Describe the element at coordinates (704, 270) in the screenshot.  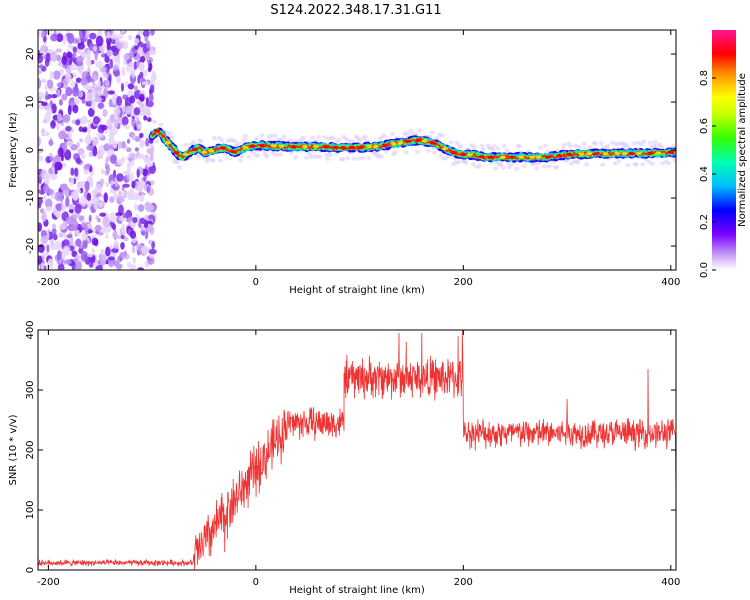
I see `colorbar-tick-label: 0.0` at that location.